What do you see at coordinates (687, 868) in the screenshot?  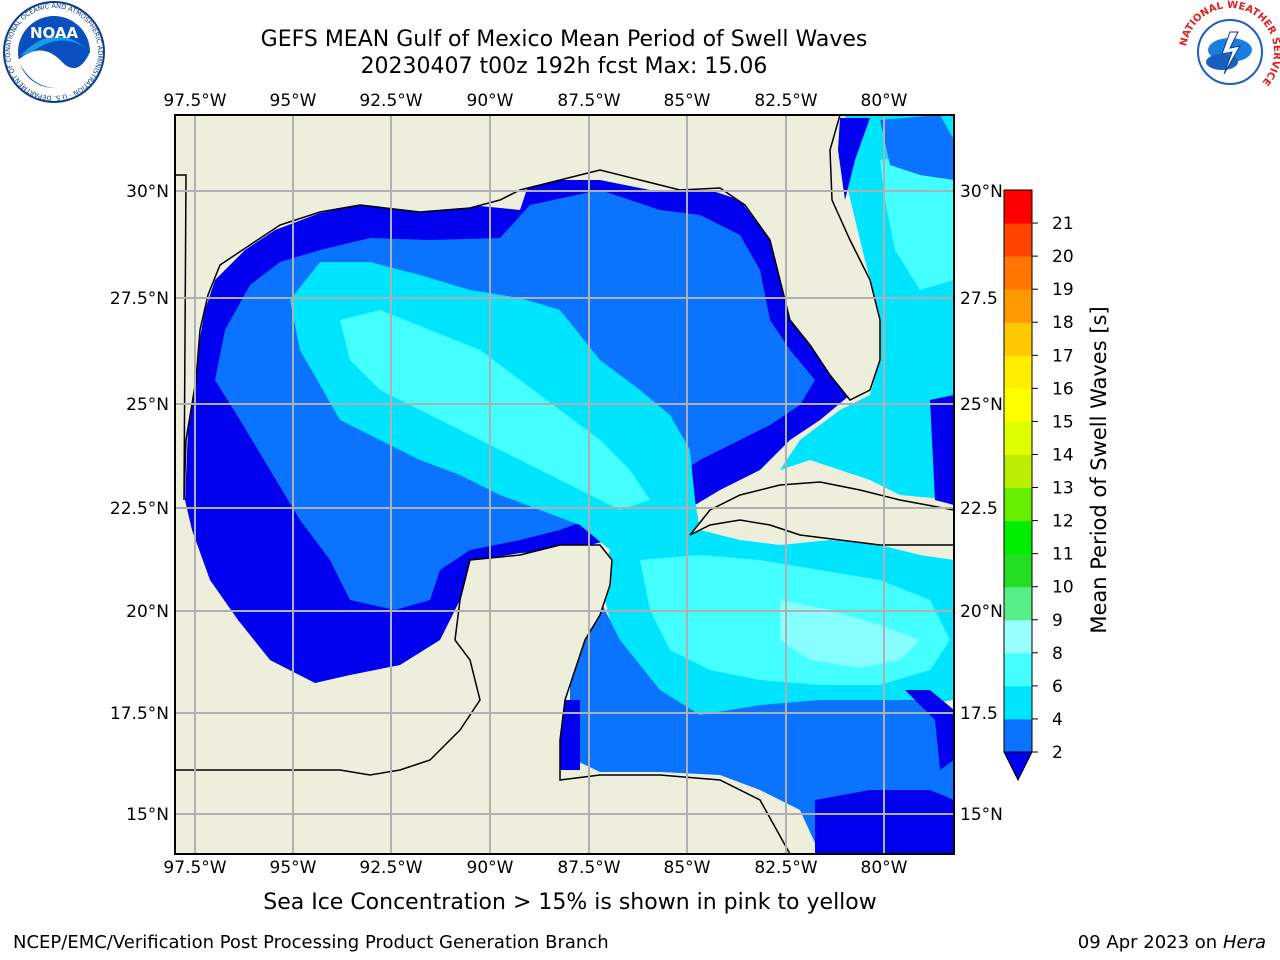 I see `lon-label-bottom: 85°W` at bounding box center [687, 868].